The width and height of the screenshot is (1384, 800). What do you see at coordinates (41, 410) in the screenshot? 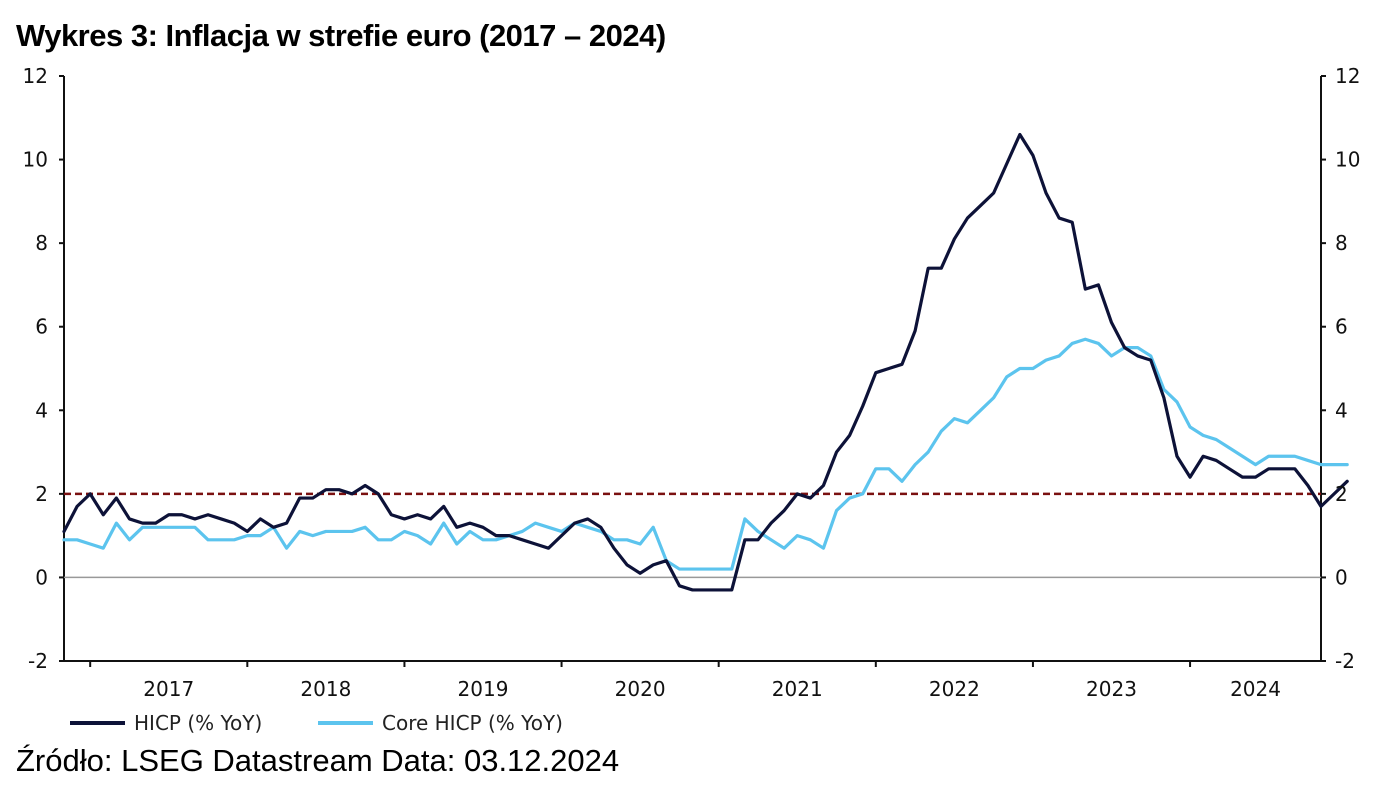
I see `y-tick-label-left: 4` at bounding box center [41, 410].